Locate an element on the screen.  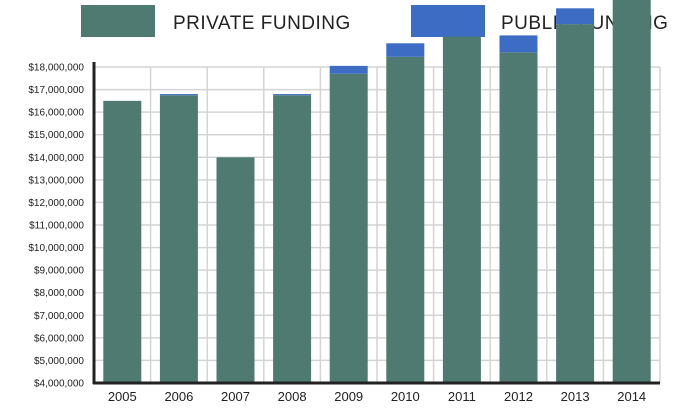
y-tick-label: $7,000,000 is located at coordinates (59, 316).